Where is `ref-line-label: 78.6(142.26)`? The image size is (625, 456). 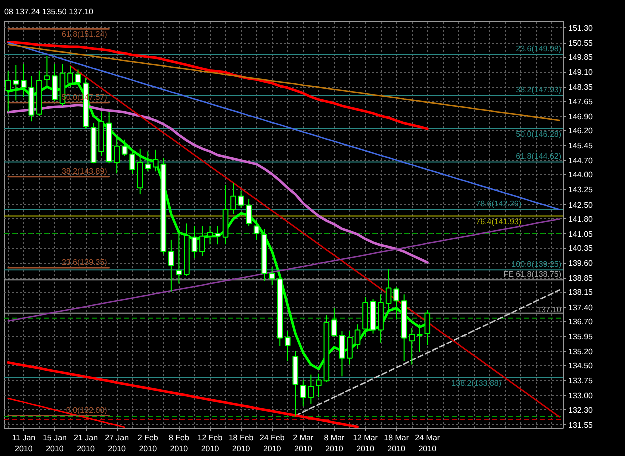
ref-line-label: 78.6(142.26) is located at coordinates (499, 204).